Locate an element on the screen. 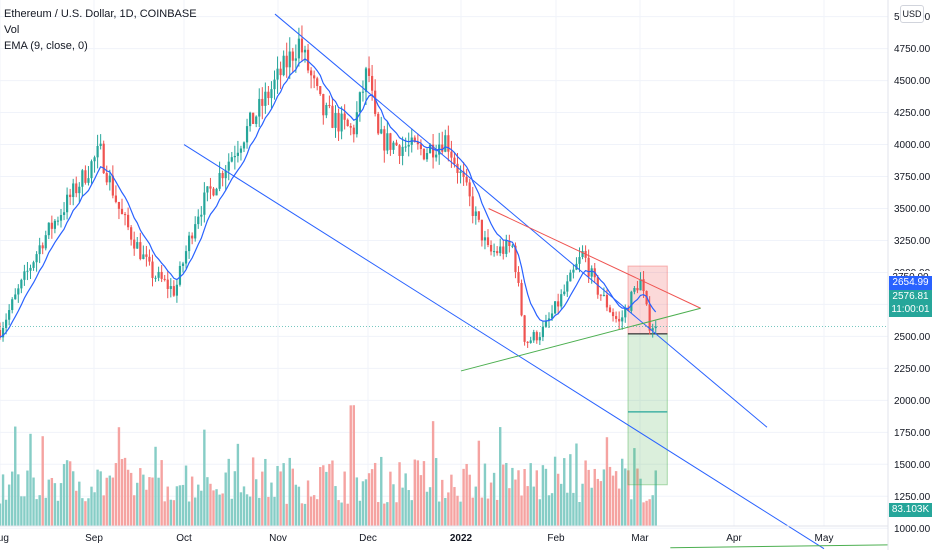  bar-countdown-tag: 11:00:01 is located at coordinates (910, 310).